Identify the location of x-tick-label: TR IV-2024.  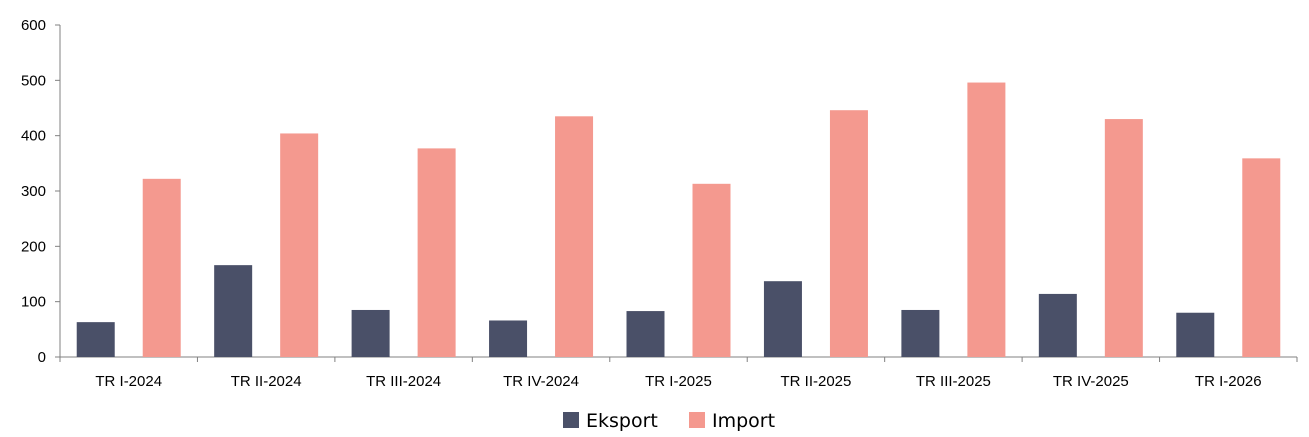
(541, 381).